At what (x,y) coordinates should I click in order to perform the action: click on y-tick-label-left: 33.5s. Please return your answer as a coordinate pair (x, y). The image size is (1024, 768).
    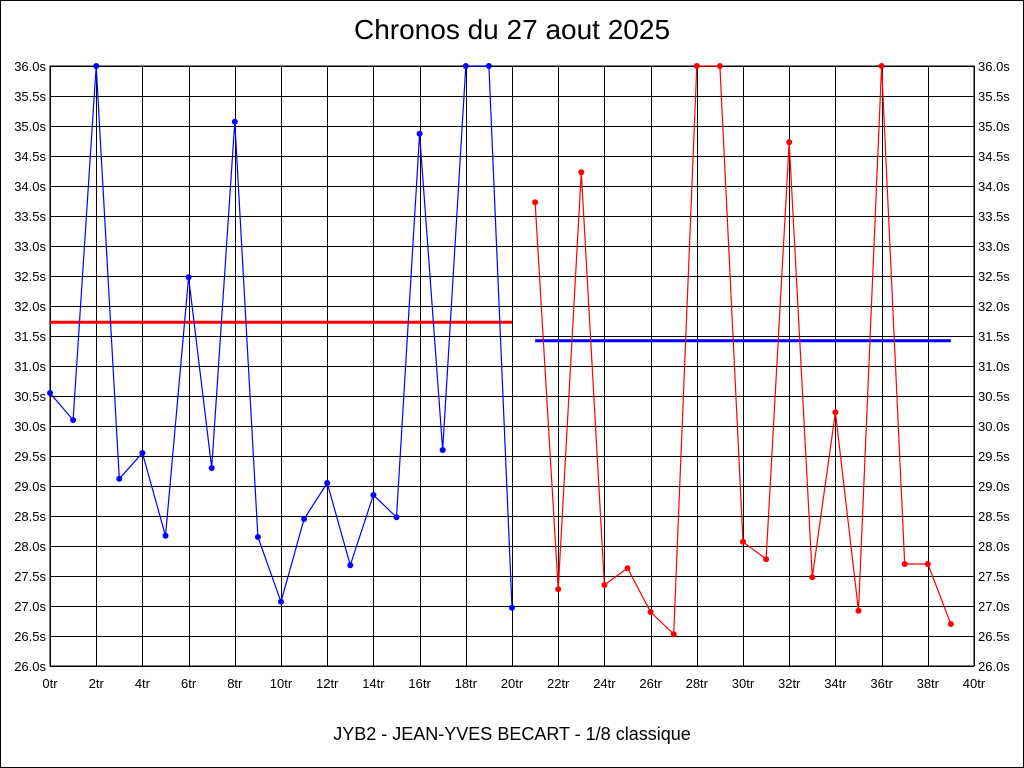
    Looking at the image, I should click on (30, 216).